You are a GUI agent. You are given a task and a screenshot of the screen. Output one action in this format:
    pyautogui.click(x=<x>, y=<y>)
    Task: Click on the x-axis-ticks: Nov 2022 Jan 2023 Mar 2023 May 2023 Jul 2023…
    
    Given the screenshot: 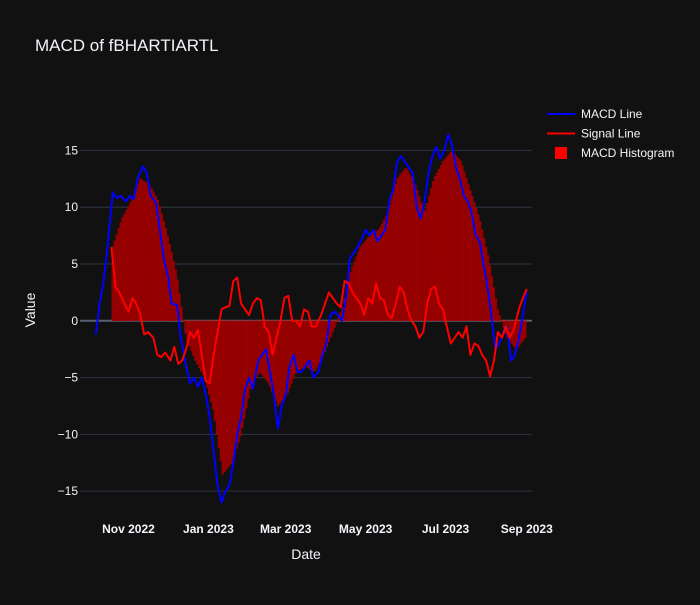 What is the action you would take?
    pyautogui.click(x=327, y=529)
    